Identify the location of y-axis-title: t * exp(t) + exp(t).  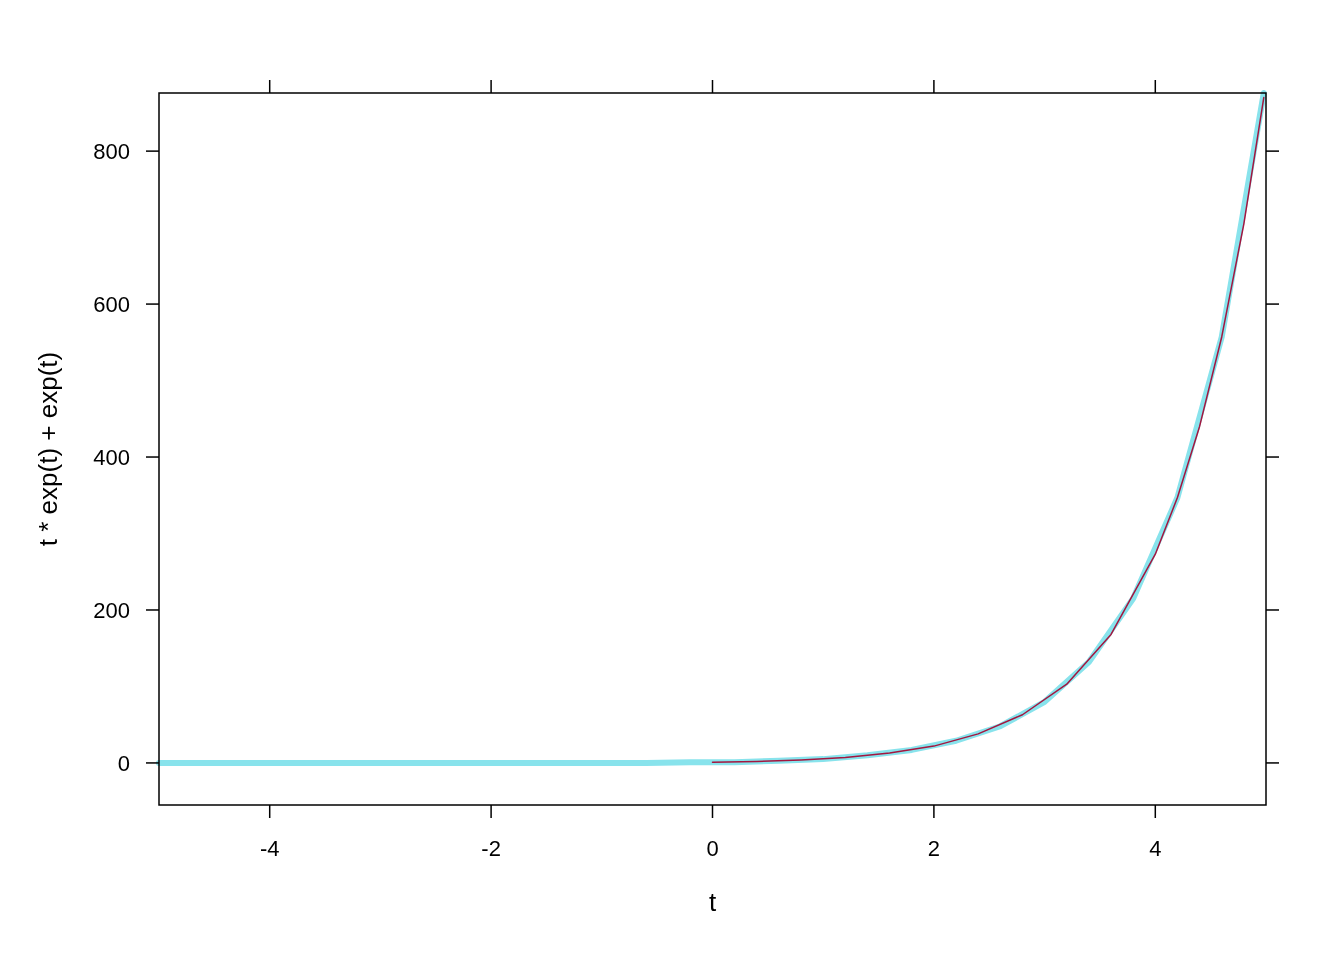
(48, 449).